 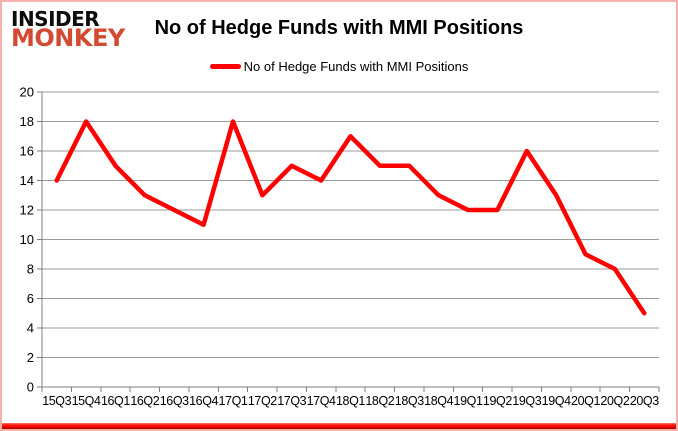 What do you see at coordinates (225, 66) in the screenshot?
I see `legend-line-swatch` at bounding box center [225, 66].